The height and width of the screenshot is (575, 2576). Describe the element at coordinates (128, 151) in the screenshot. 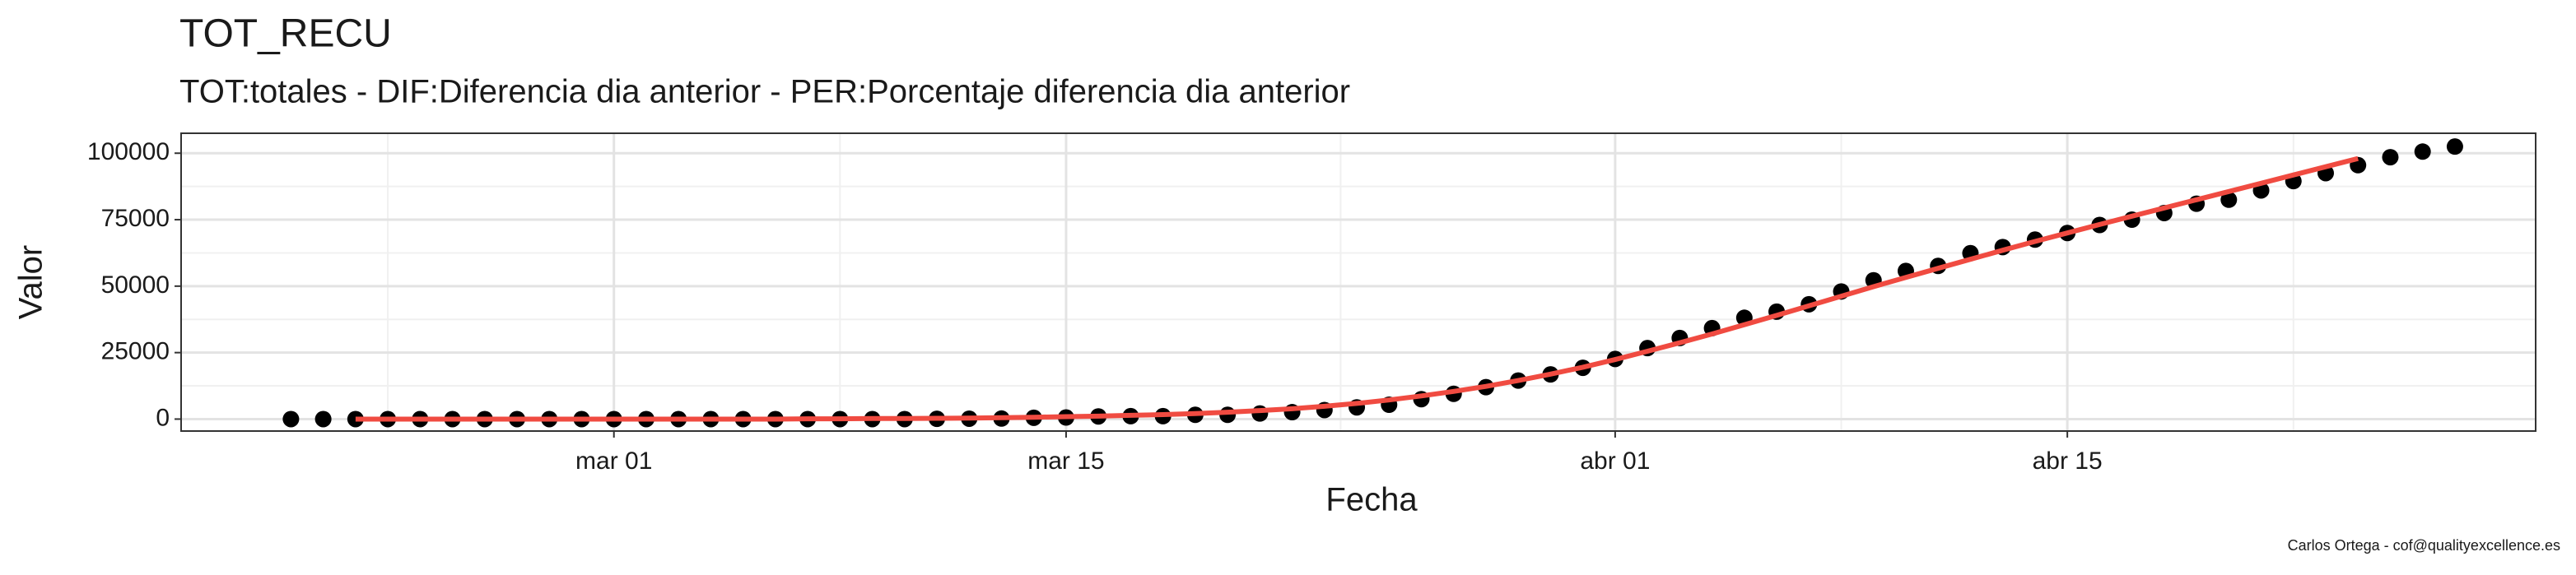

I see `y-tick-label: 100000` at that location.